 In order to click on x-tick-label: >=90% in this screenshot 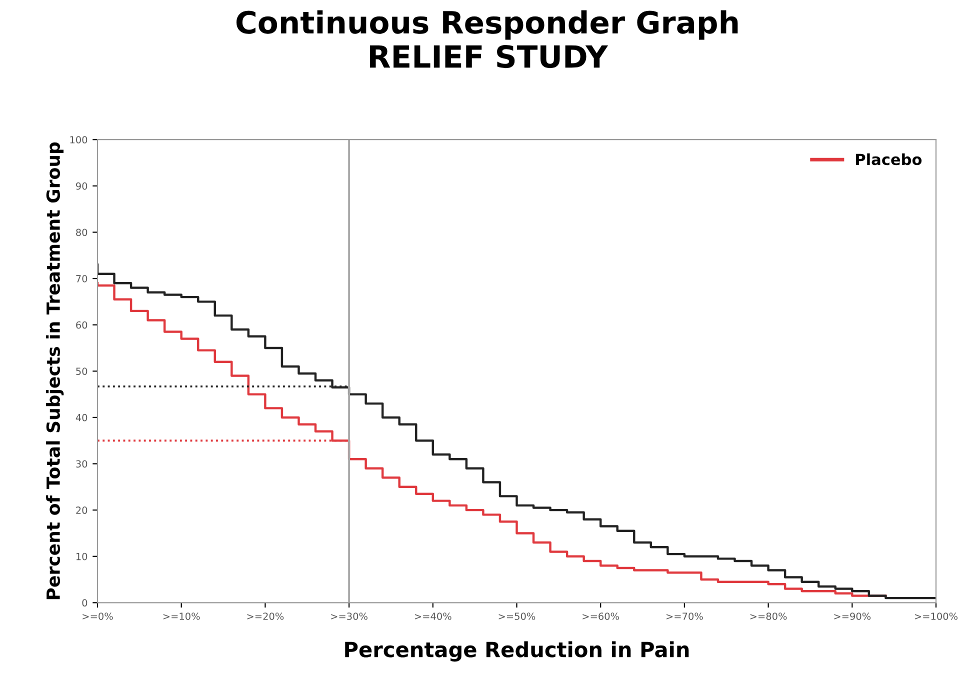, I will do `click(852, 616)`.